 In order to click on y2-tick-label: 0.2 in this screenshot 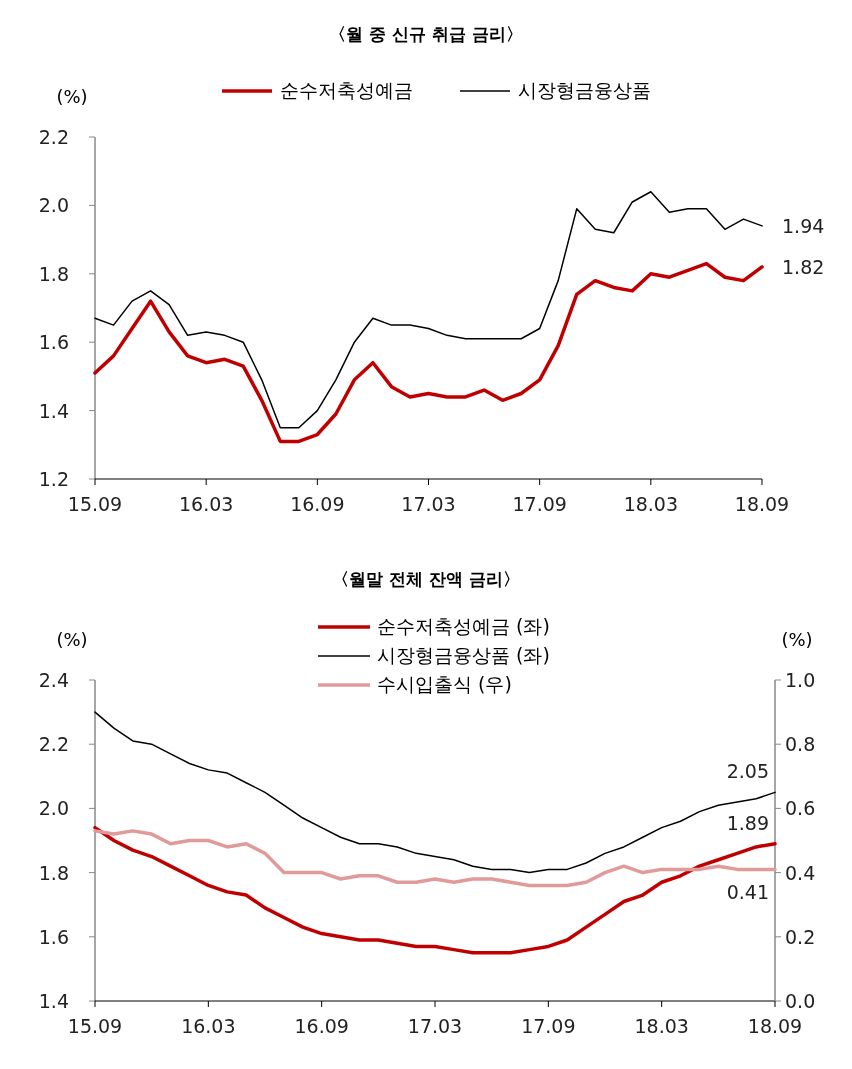, I will do `click(800, 936)`.